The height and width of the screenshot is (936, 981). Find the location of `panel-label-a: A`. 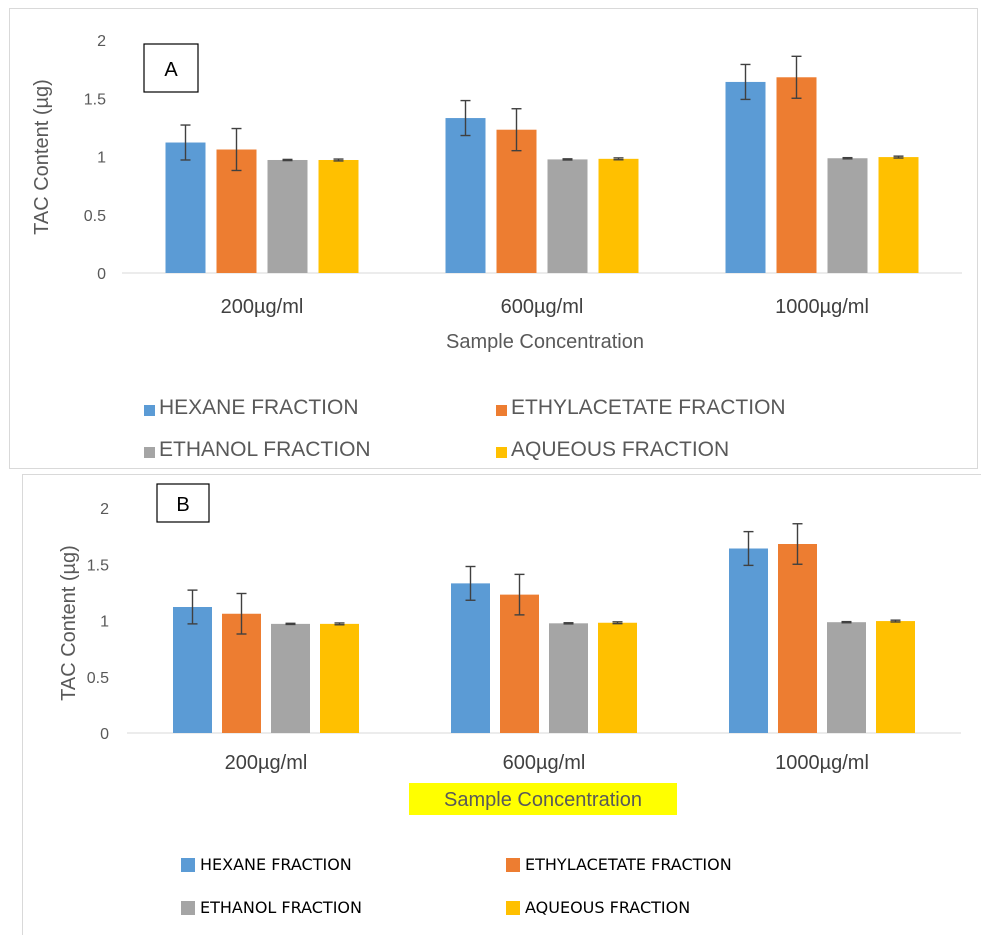

panel-label-a: A is located at coordinates (171, 70).